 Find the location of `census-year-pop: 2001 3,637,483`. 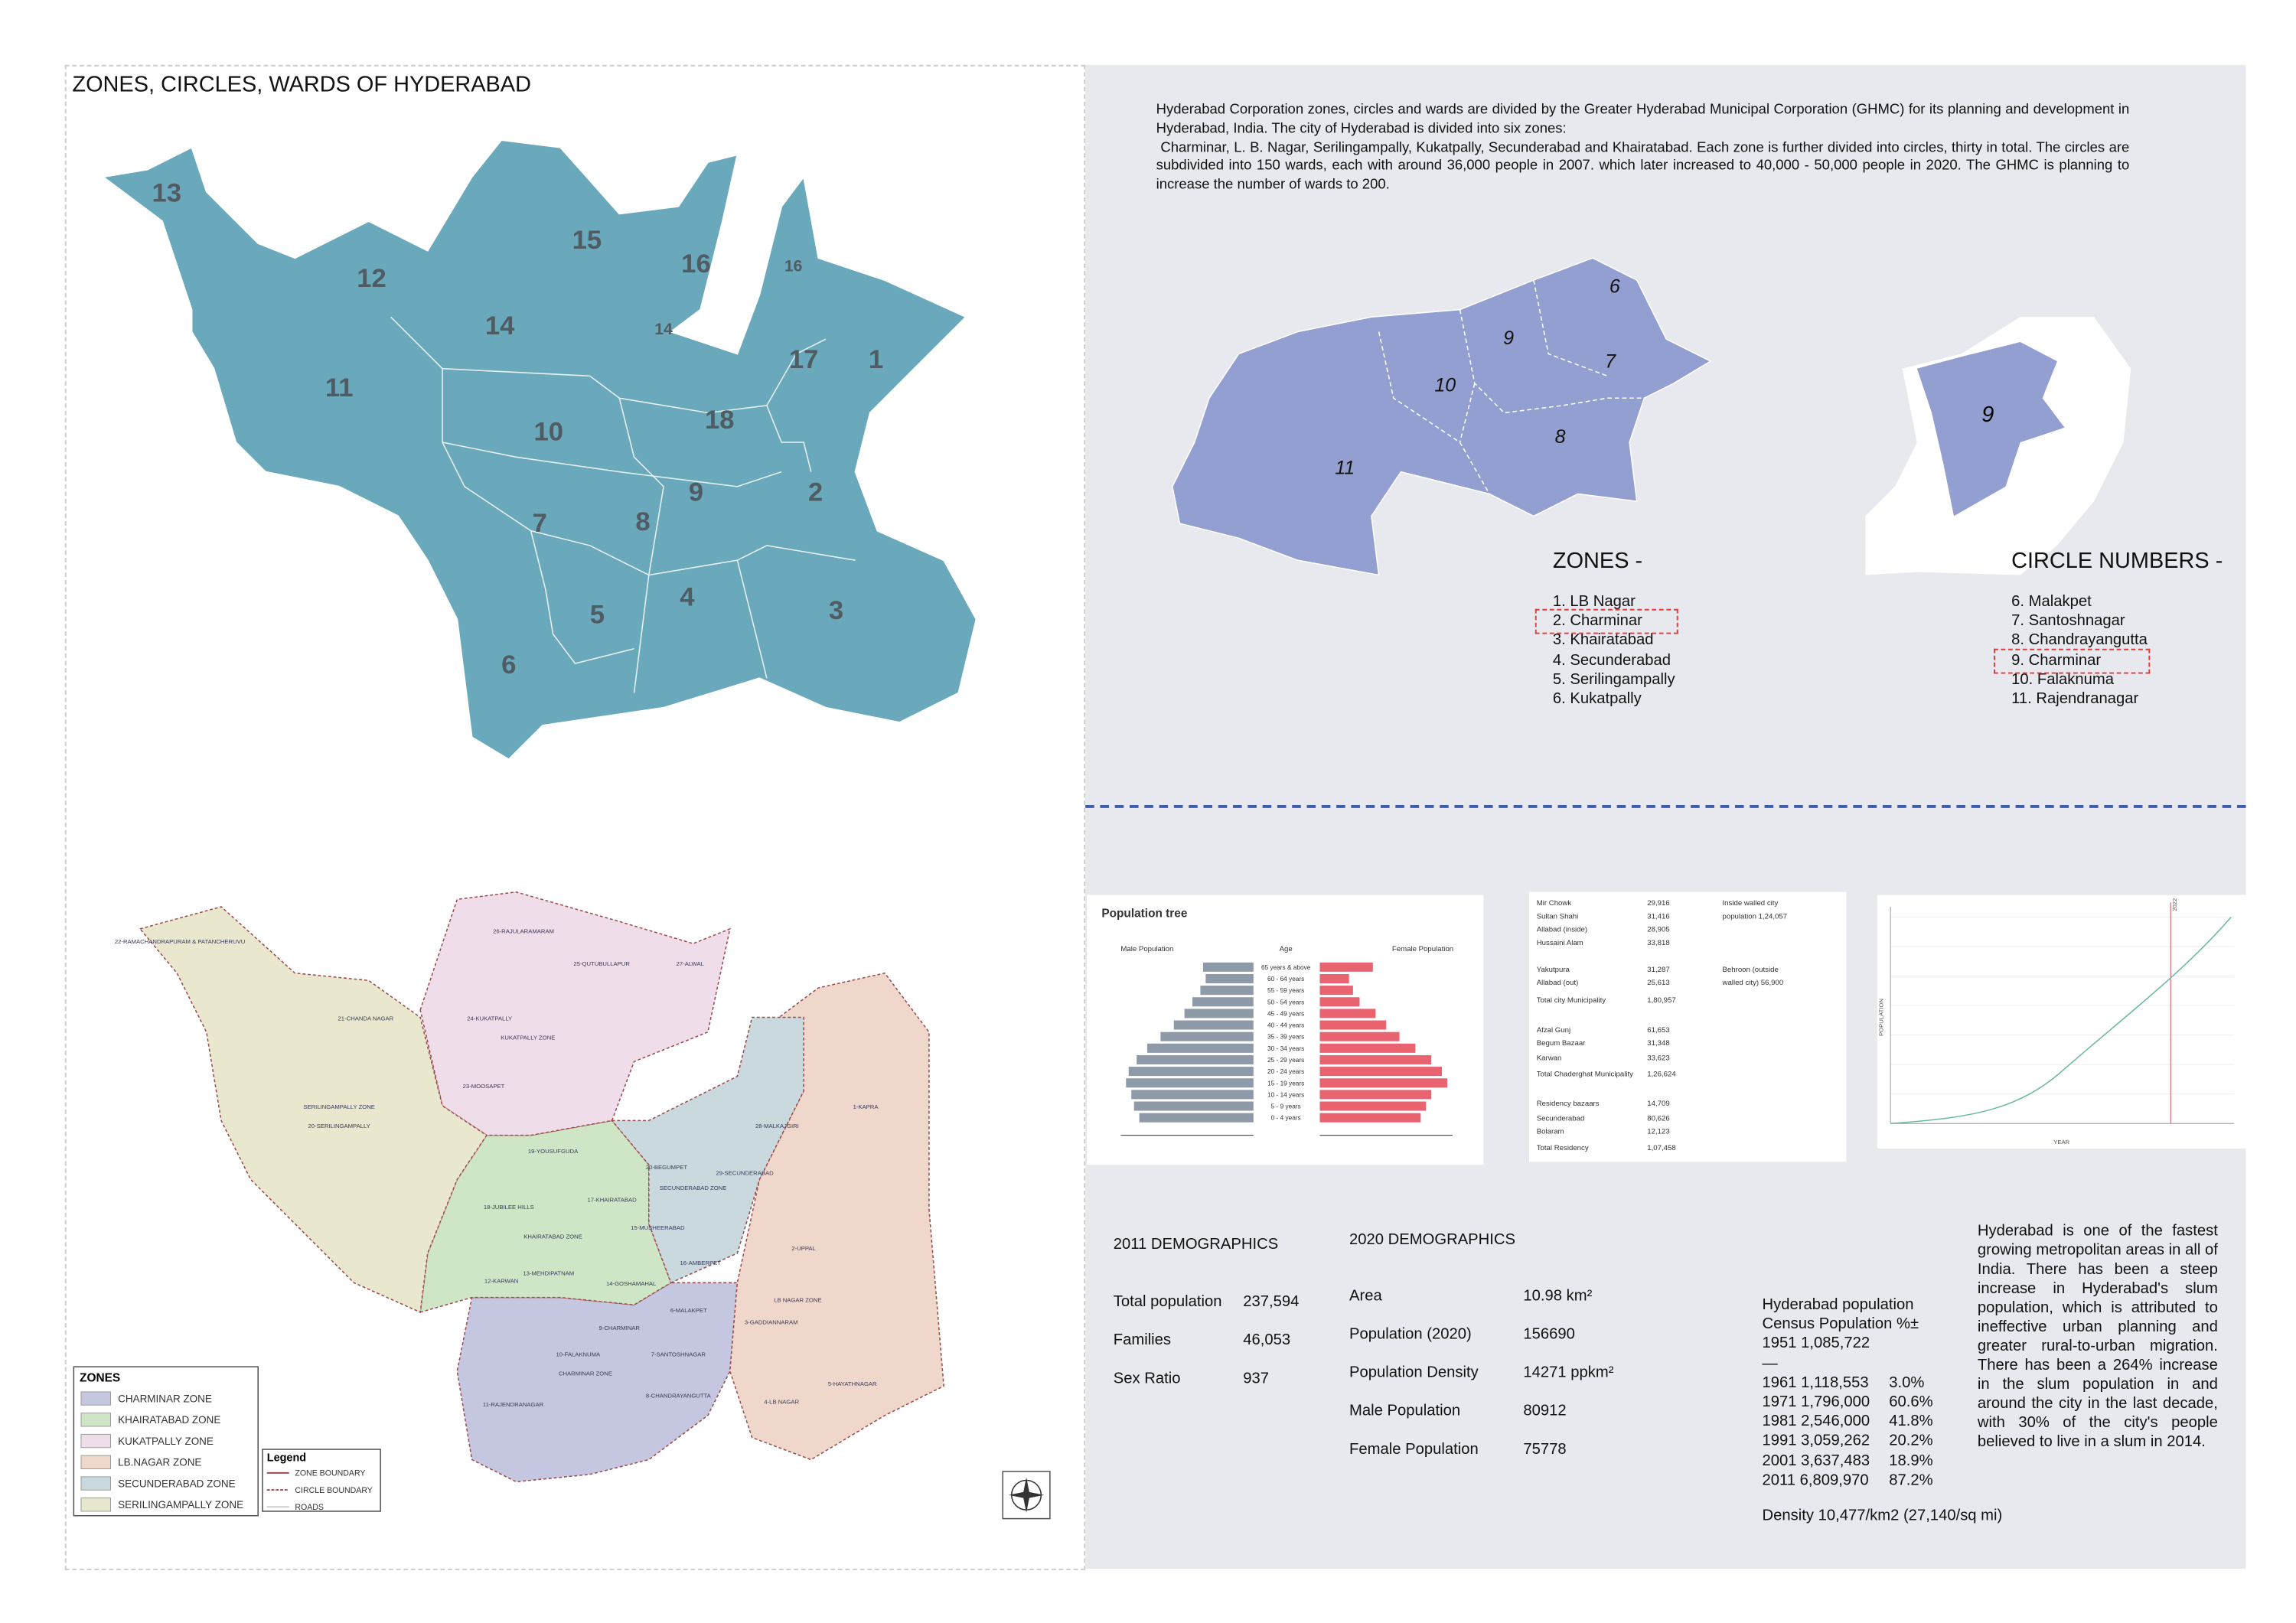

census-year-pop: 2001 3,637,483 is located at coordinates (1816, 1461).